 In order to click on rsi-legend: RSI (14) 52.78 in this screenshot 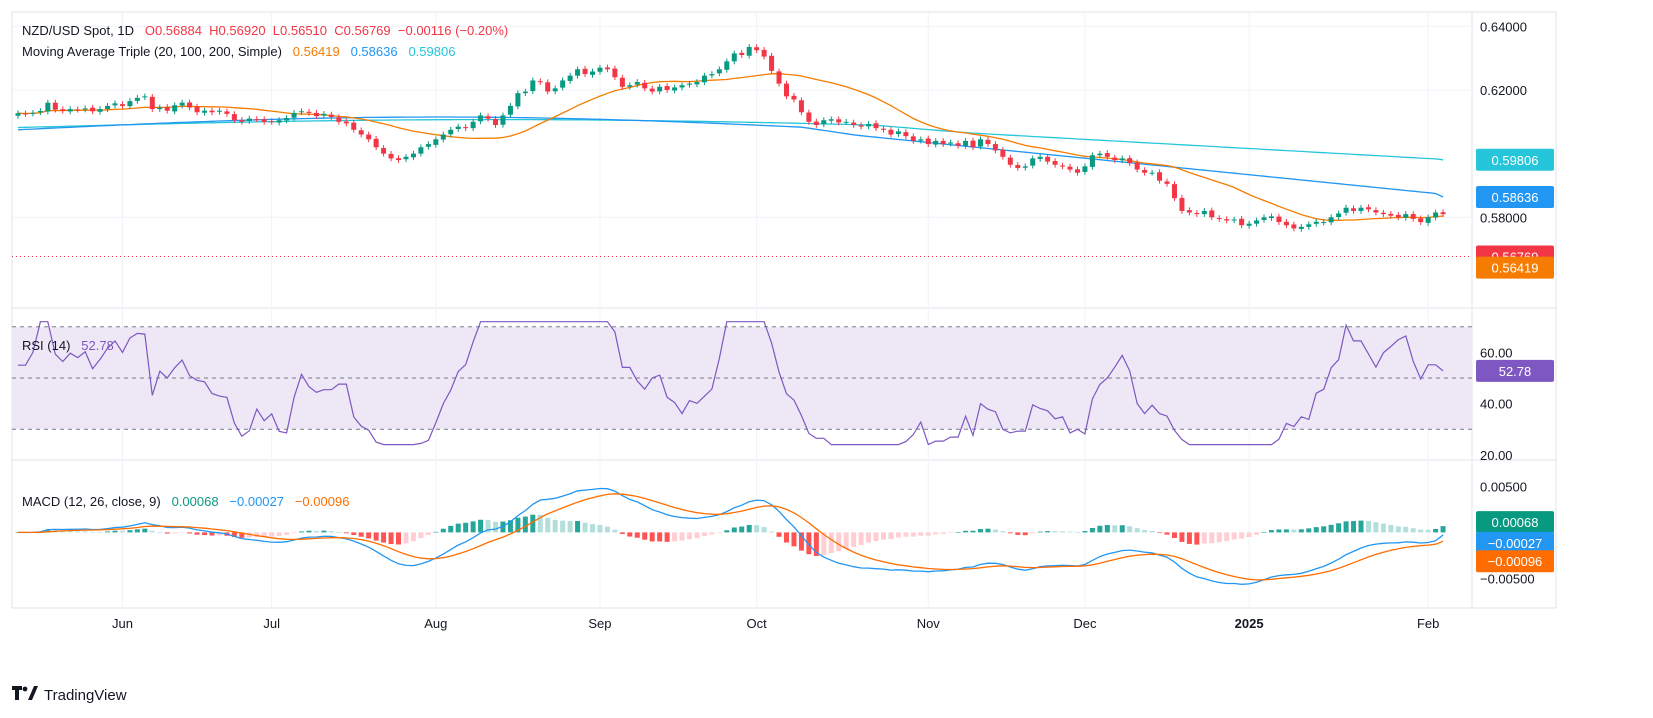, I will do `click(68, 345)`.